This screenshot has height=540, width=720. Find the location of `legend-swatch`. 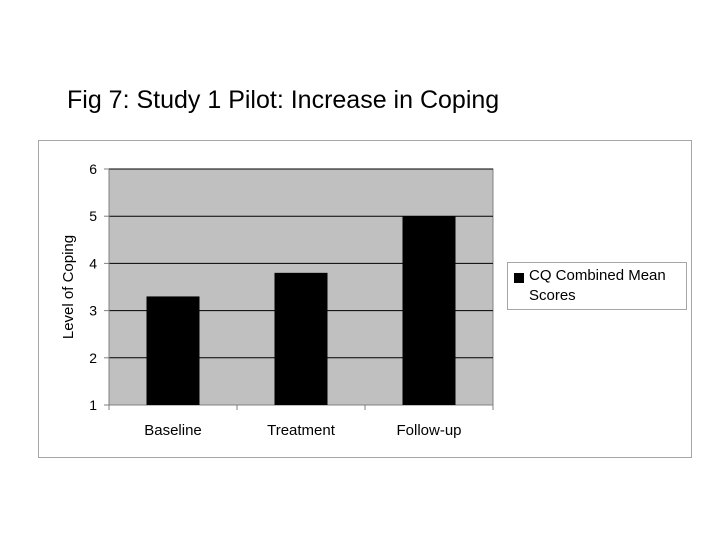

legend-swatch is located at coordinates (519, 278).